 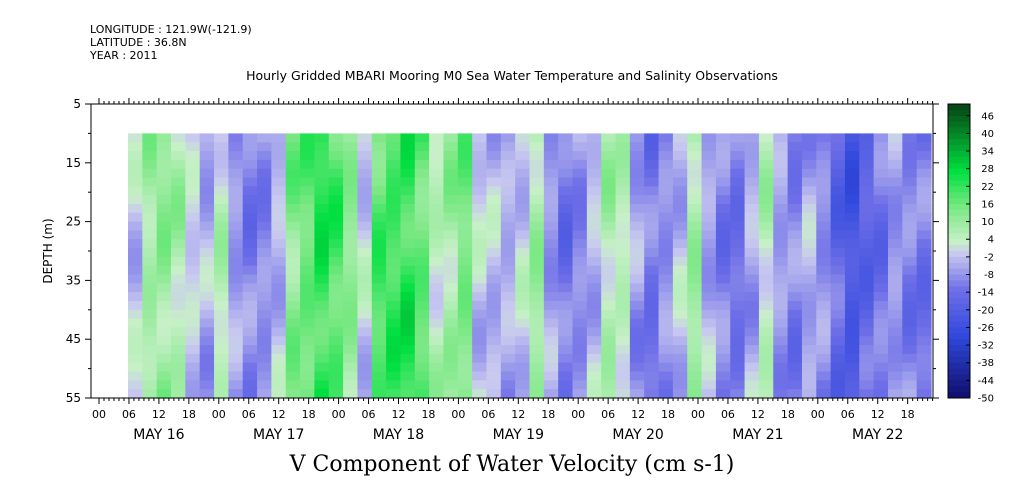 What do you see at coordinates (578, 414) in the screenshot?
I see `x-hour-label: 00` at bounding box center [578, 414].